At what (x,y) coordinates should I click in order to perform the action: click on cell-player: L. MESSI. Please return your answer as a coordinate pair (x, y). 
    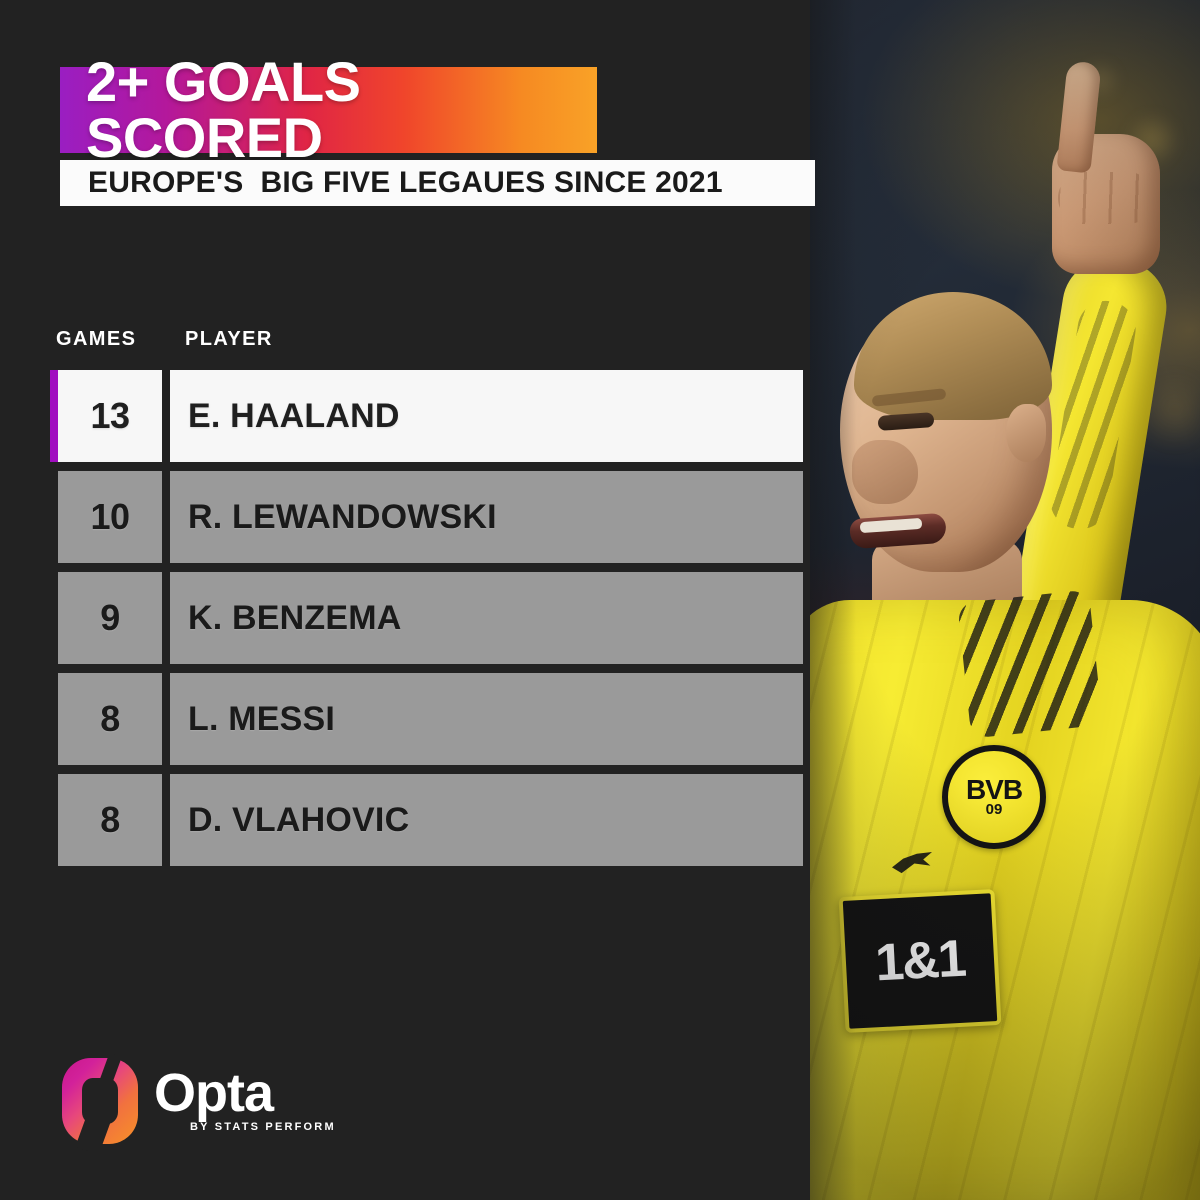
    Looking at the image, I should click on (486, 719).